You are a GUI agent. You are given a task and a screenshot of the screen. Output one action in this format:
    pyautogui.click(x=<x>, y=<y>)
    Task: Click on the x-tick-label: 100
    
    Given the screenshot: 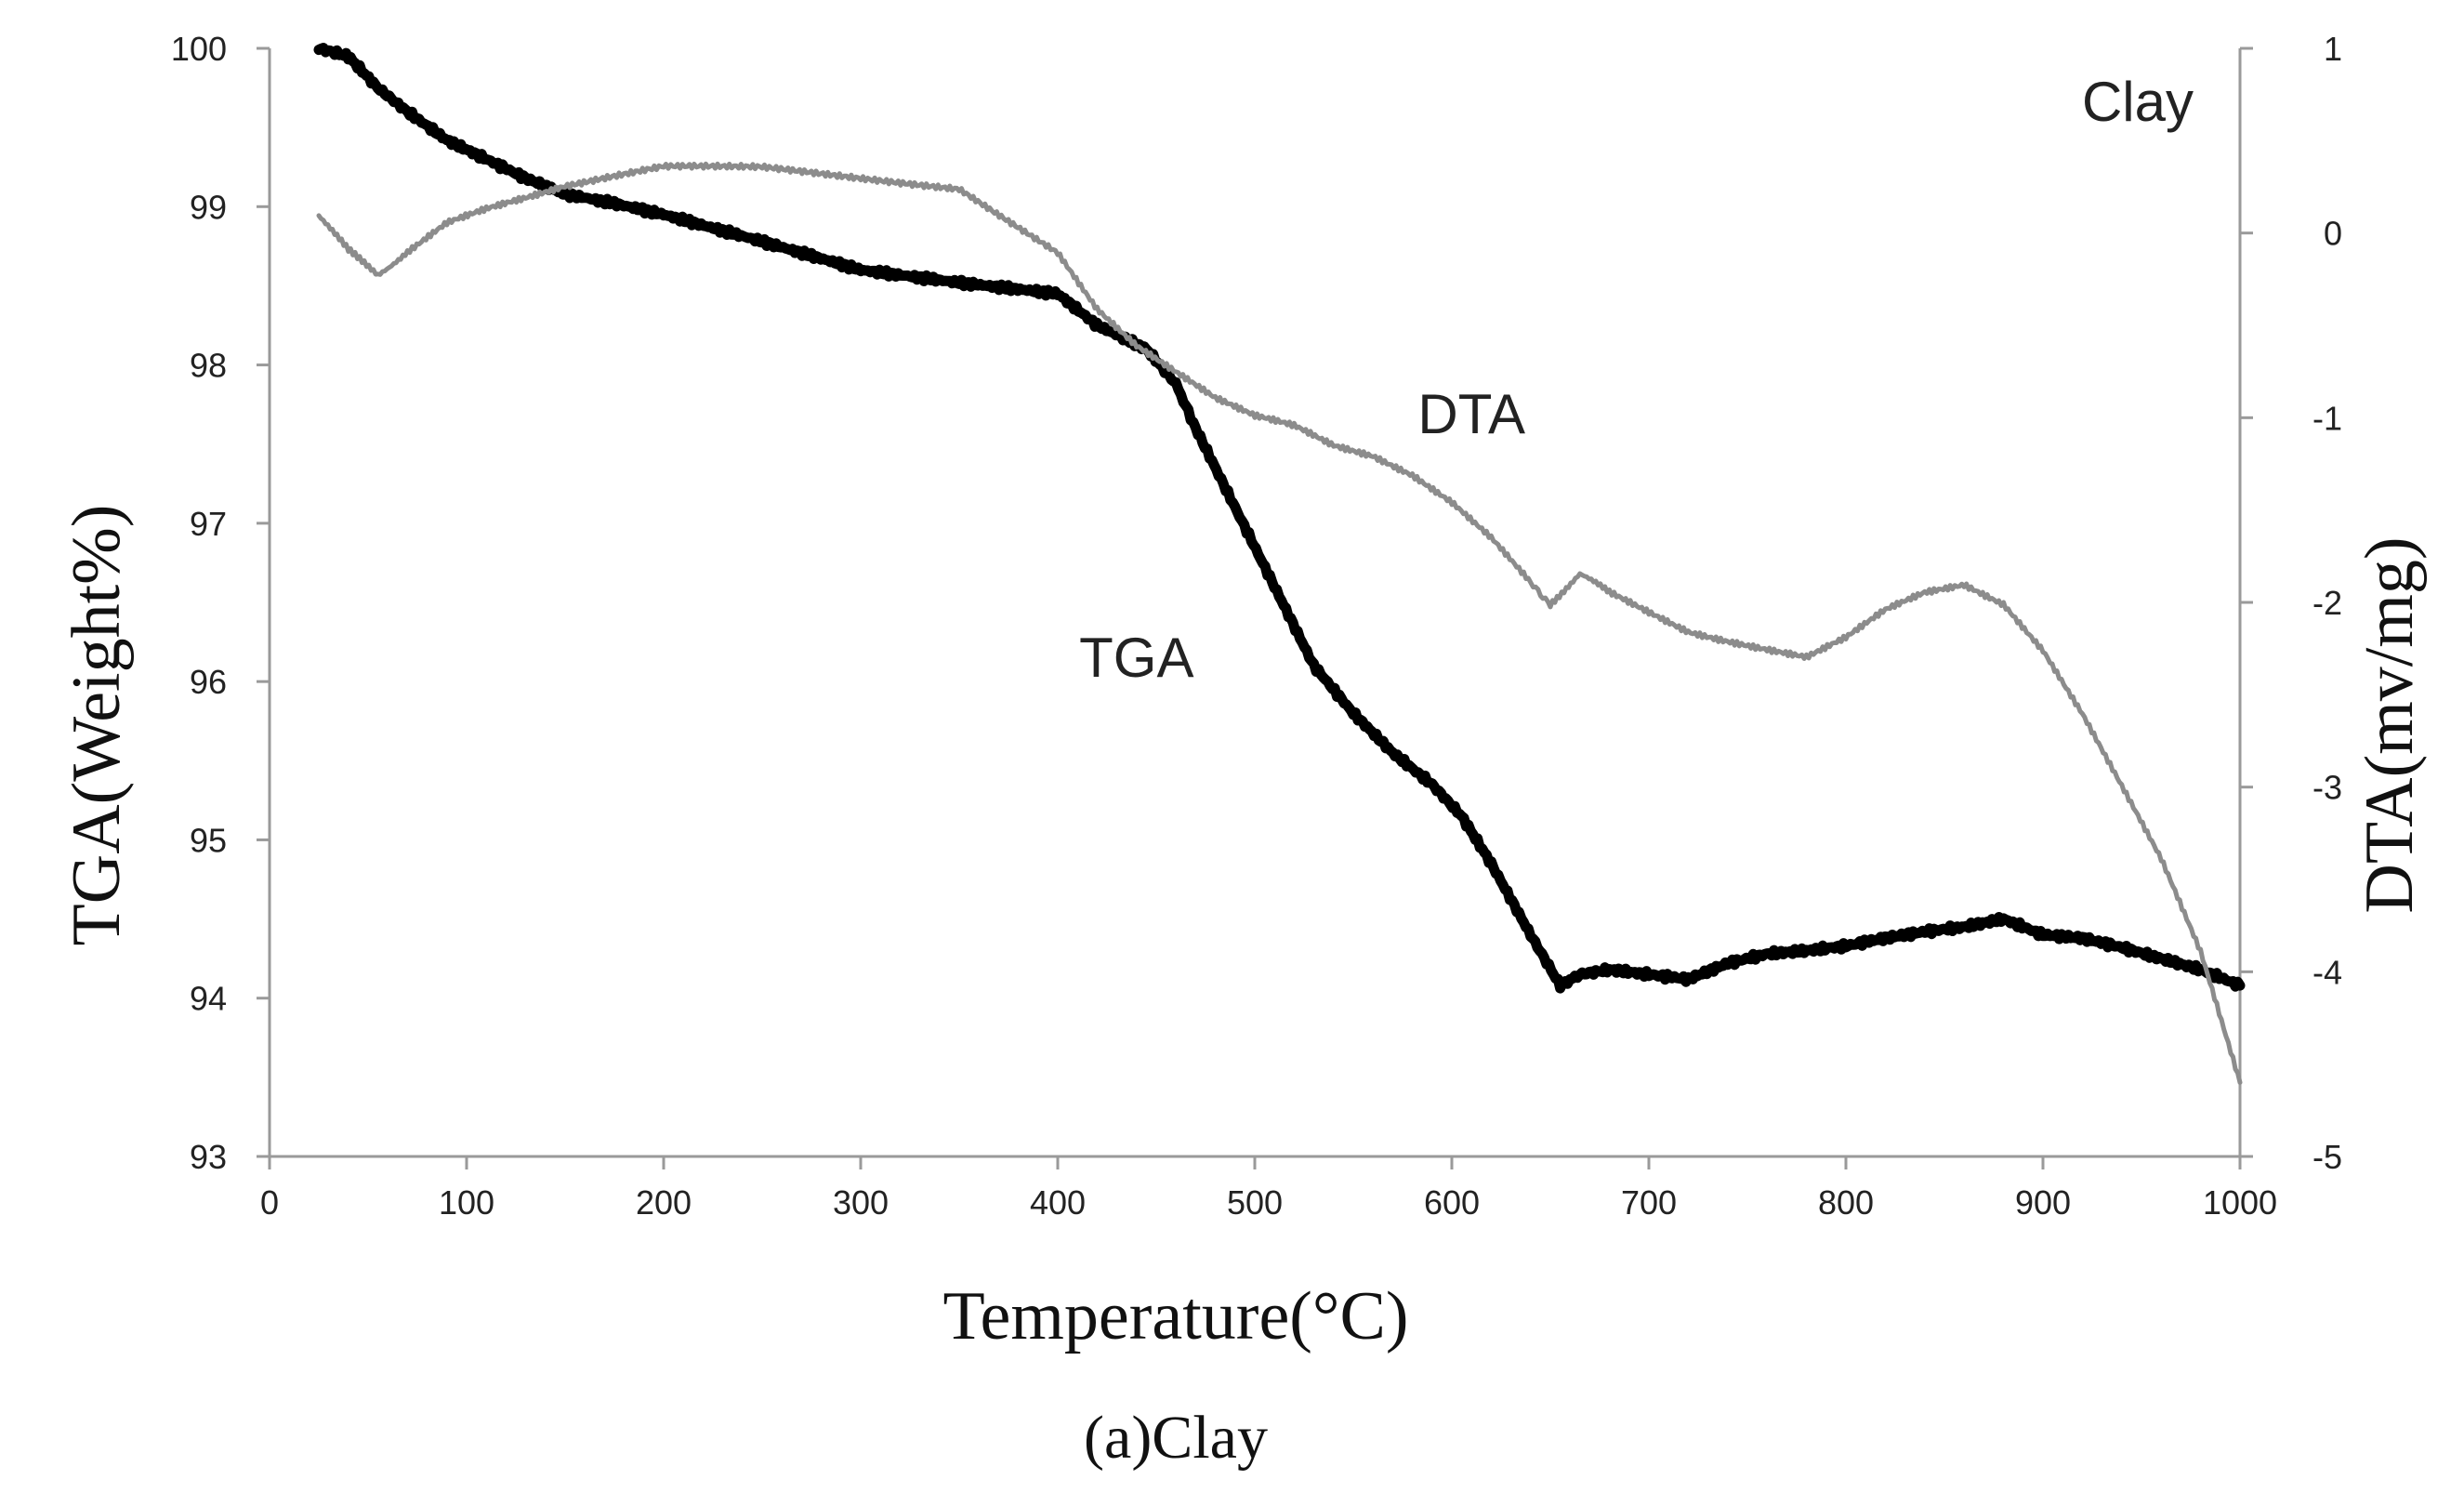 What is the action you would take?
    pyautogui.click(x=467, y=1202)
    